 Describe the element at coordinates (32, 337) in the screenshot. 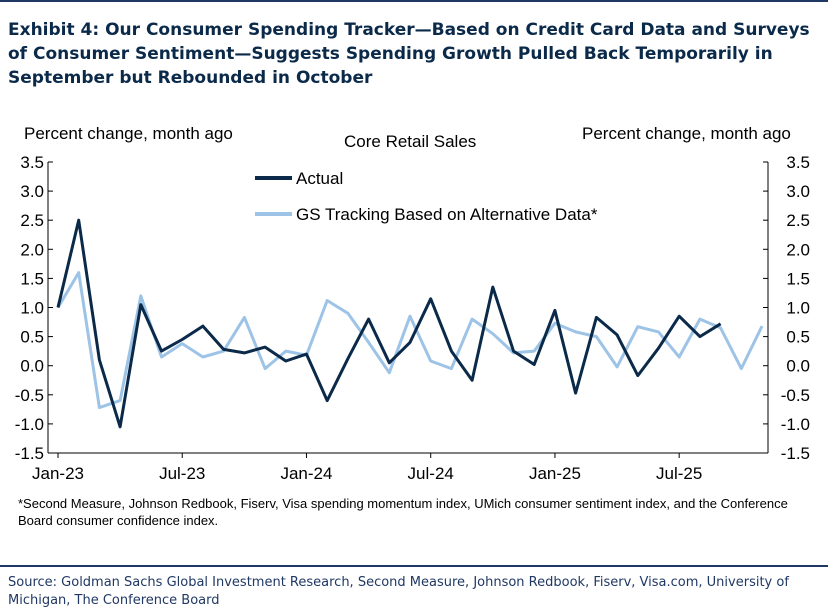

I see `left-y-tick-label: 0.5` at that location.